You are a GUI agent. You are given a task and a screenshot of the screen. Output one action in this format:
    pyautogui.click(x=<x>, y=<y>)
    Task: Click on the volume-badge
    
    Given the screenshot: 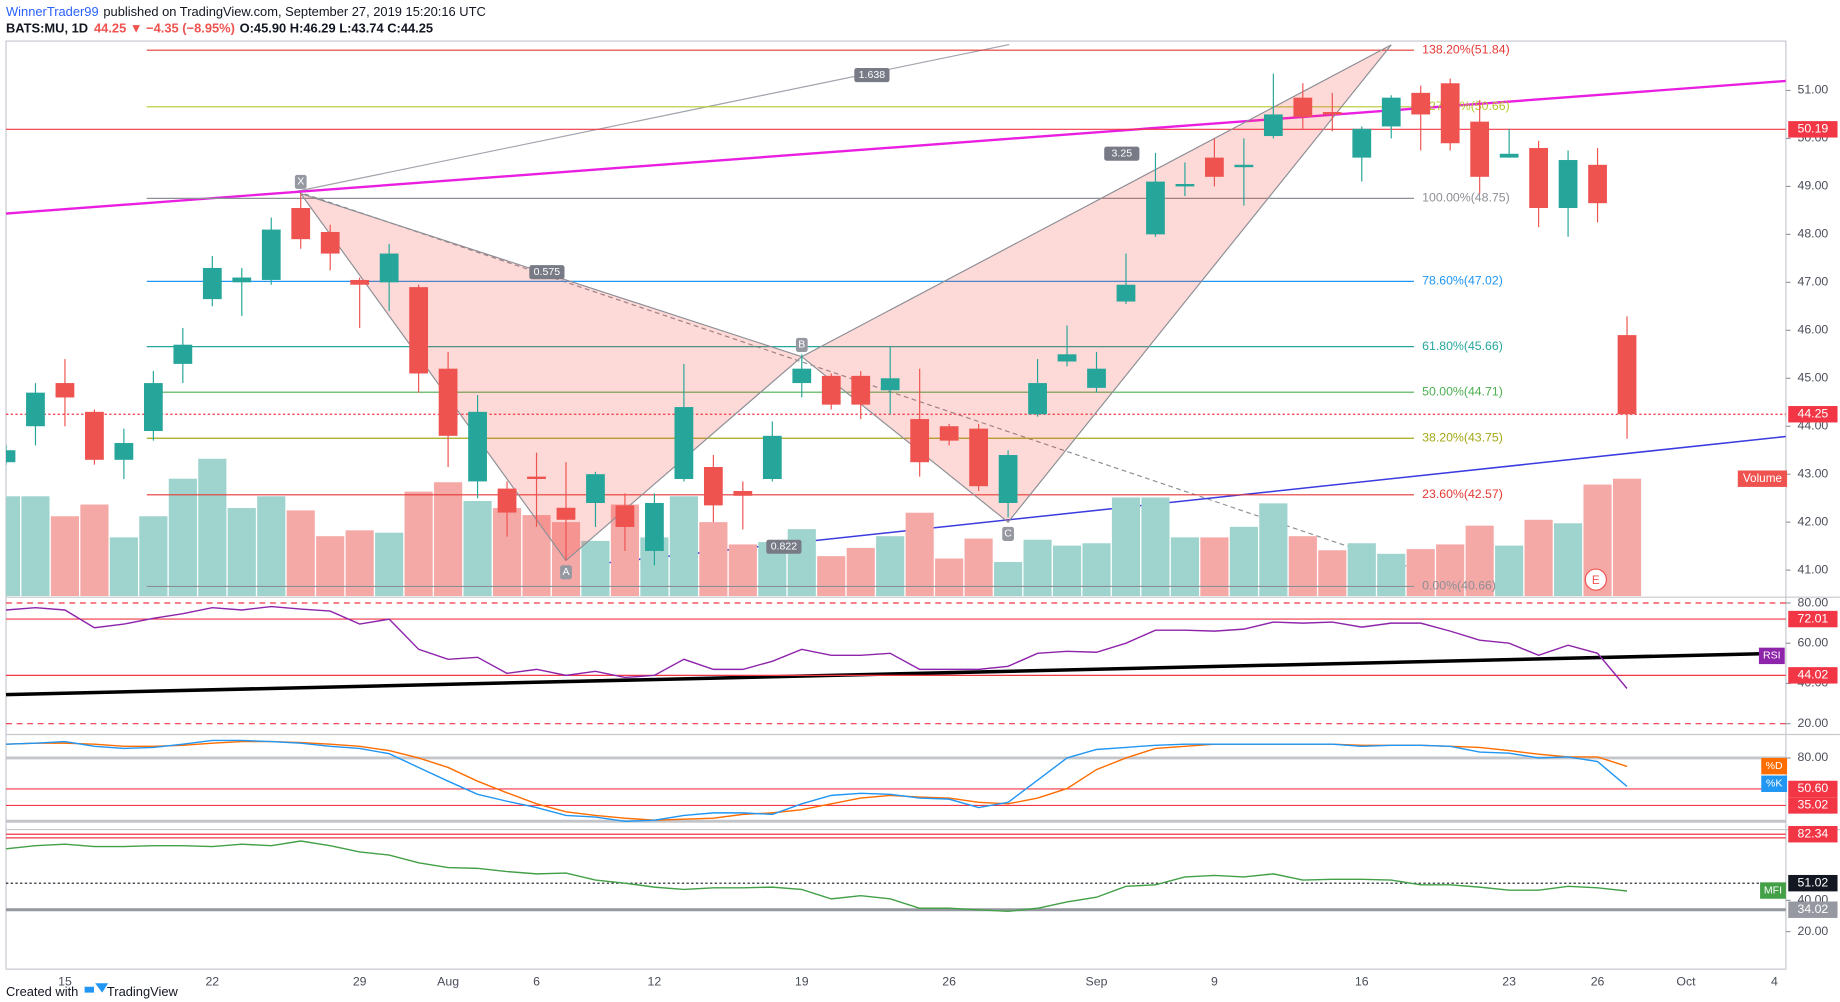 What is the action you would take?
    pyautogui.click(x=1762, y=478)
    